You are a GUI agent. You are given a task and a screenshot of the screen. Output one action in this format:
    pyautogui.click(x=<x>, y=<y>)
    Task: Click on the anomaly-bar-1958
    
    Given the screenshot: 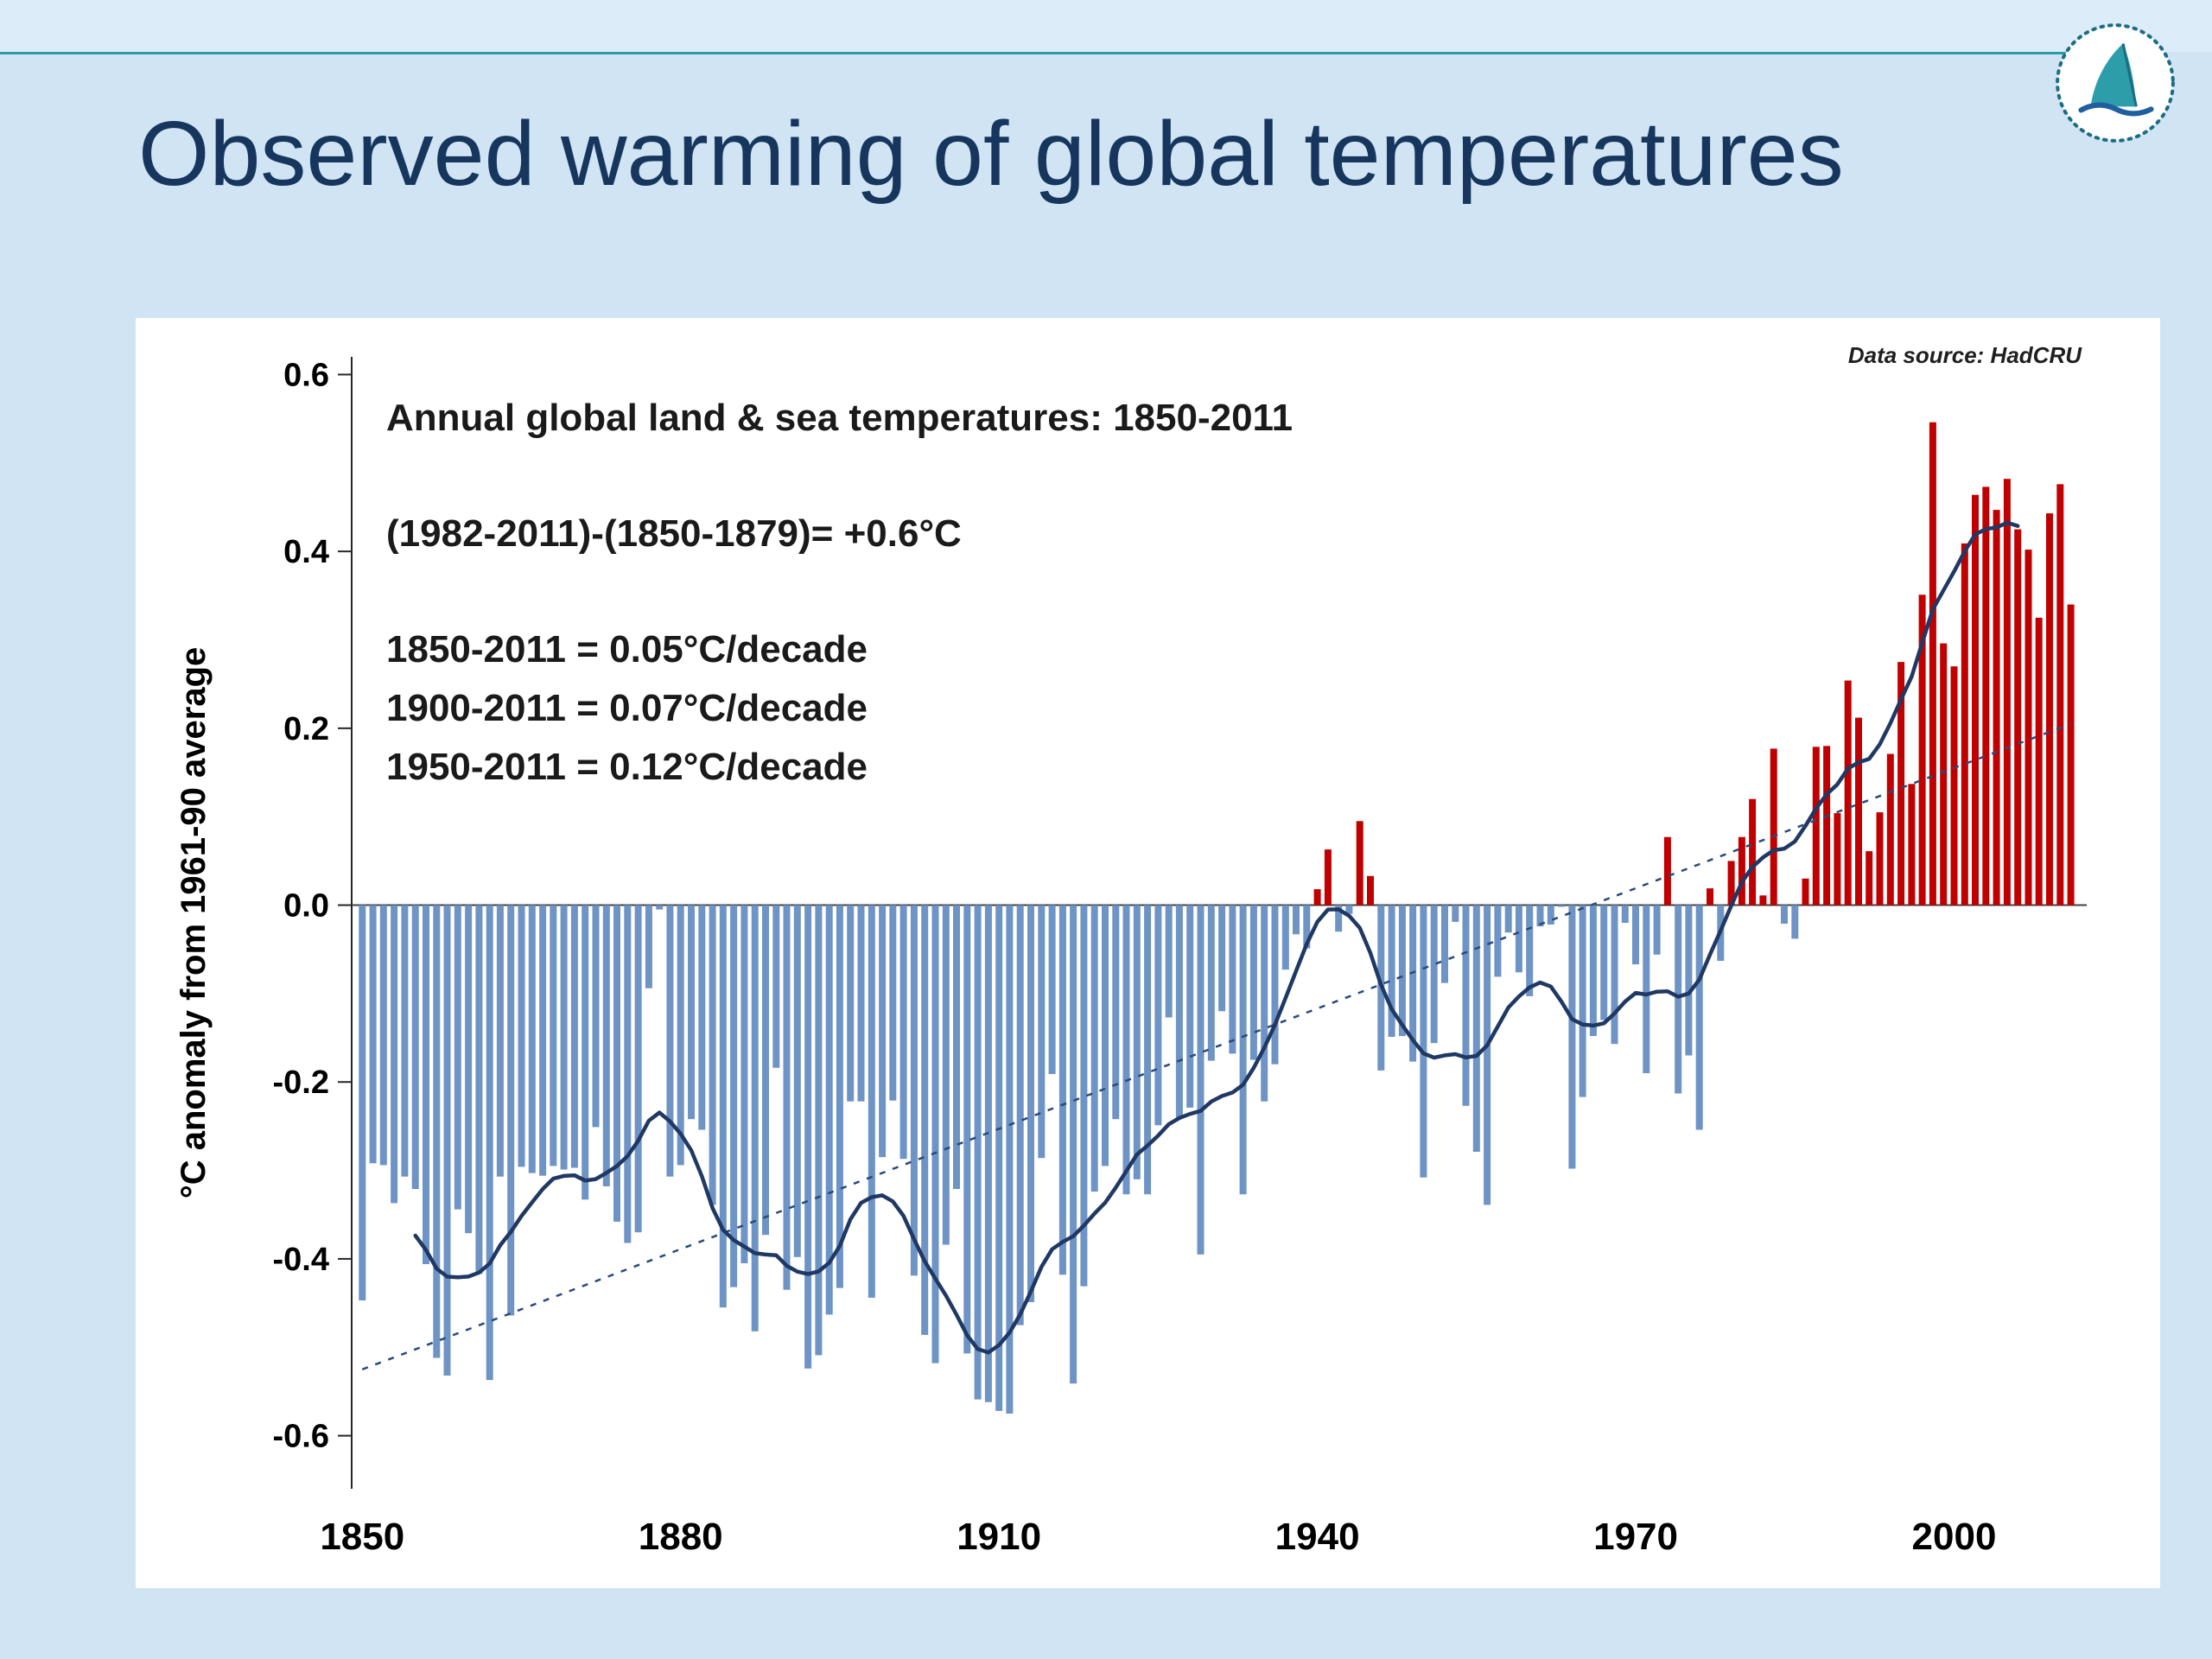 What is the action you would take?
    pyautogui.click(x=1508, y=919)
    